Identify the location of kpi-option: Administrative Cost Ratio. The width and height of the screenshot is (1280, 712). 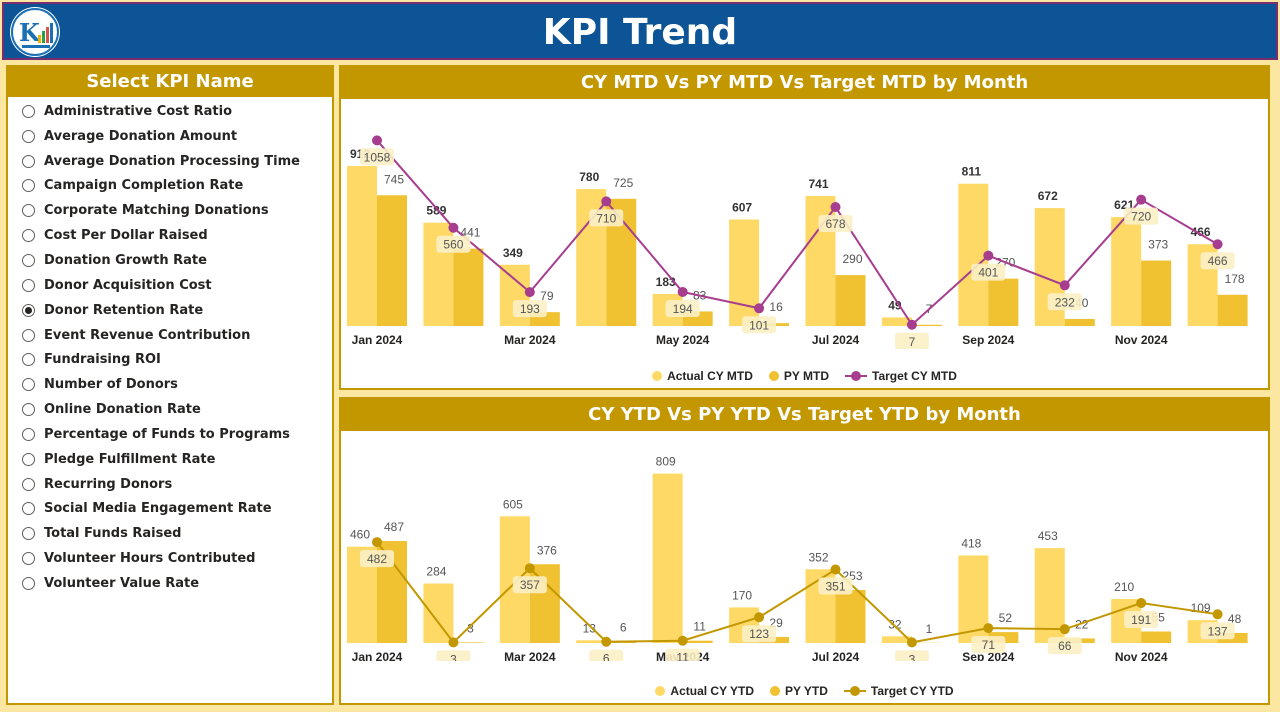
(170, 111).